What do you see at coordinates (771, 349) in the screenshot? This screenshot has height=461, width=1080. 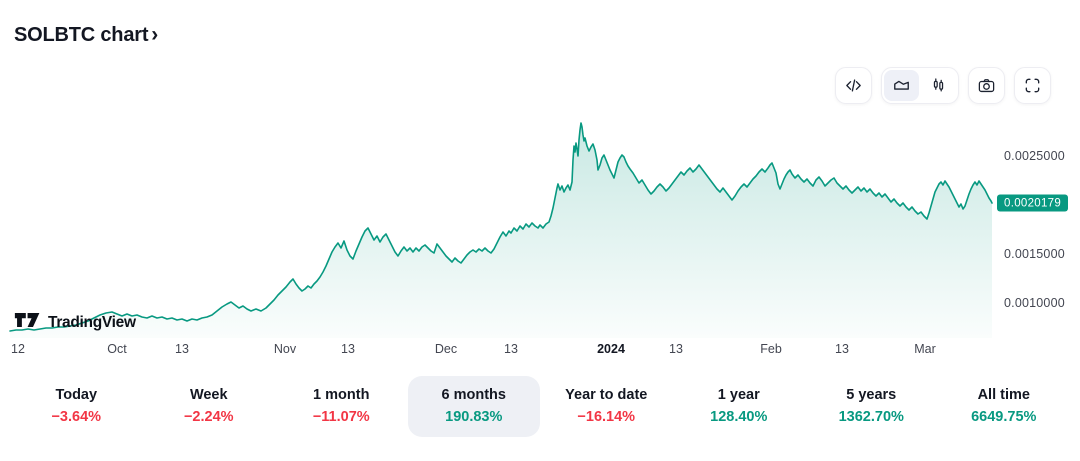 I see `x-axis-tick: Feb` at bounding box center [771, 349].